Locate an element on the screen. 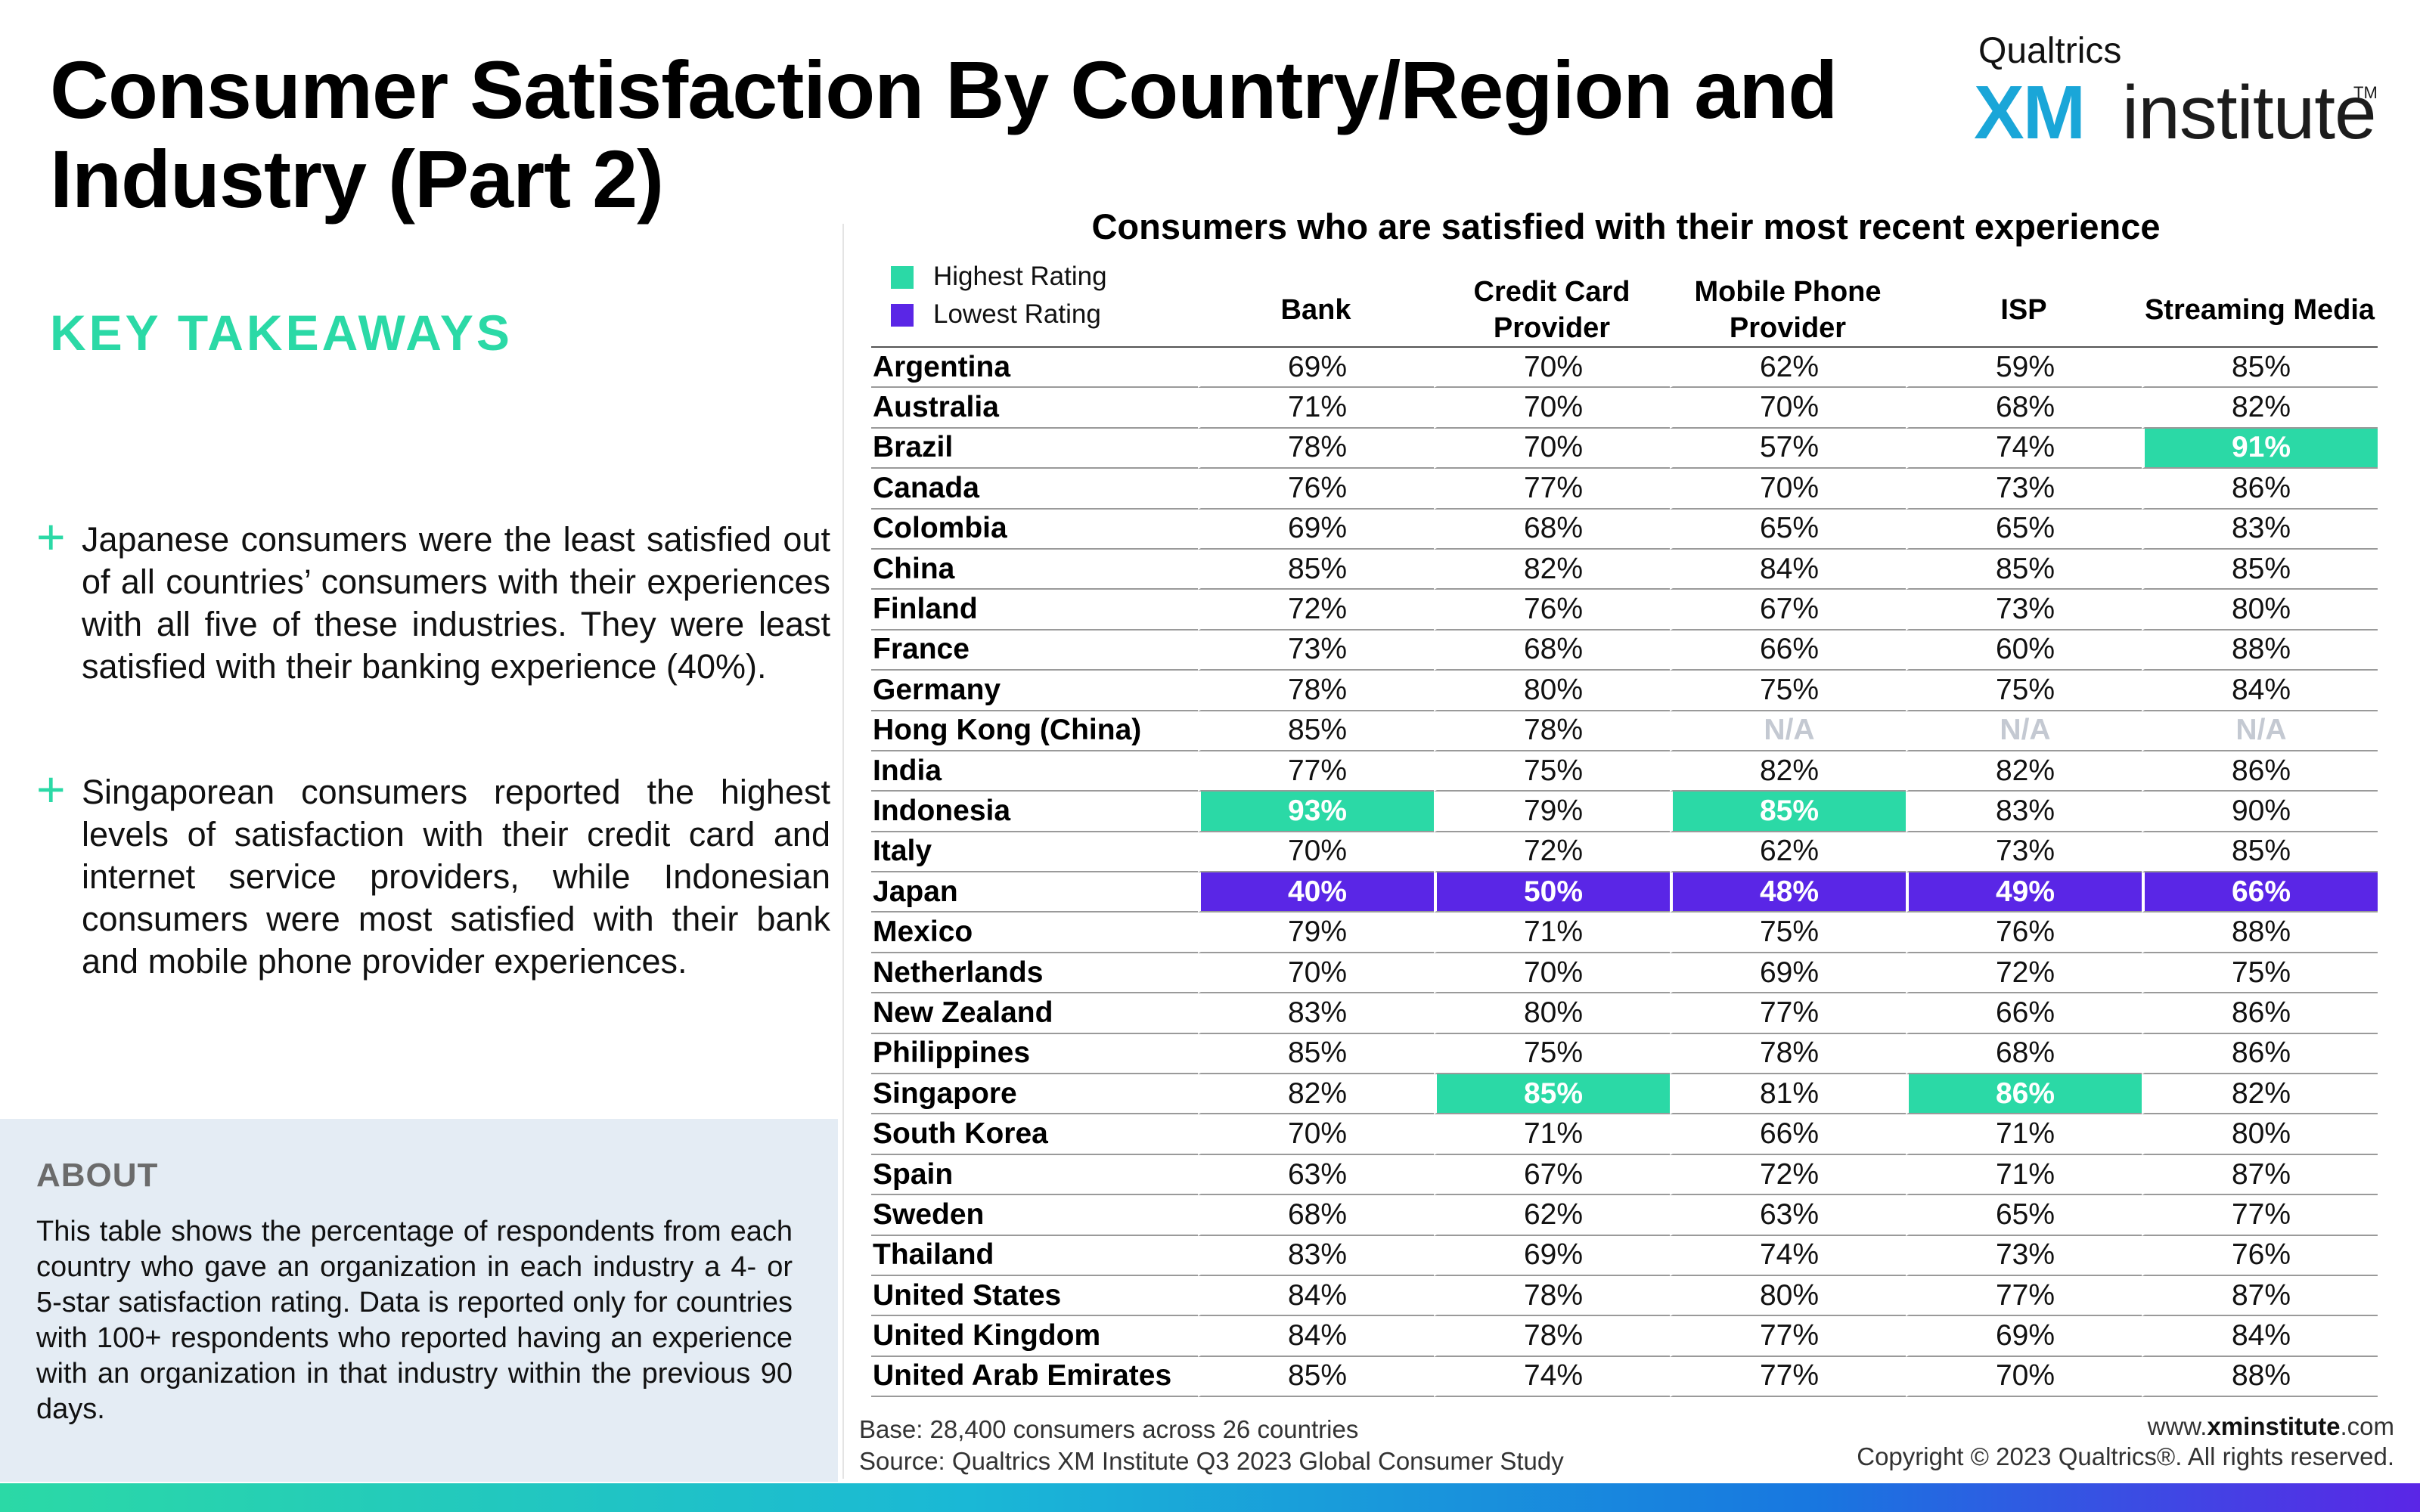 The width and height of the screenshot is (2420, 1512). country-cell: Canada is located at coordinates (1034, 489).